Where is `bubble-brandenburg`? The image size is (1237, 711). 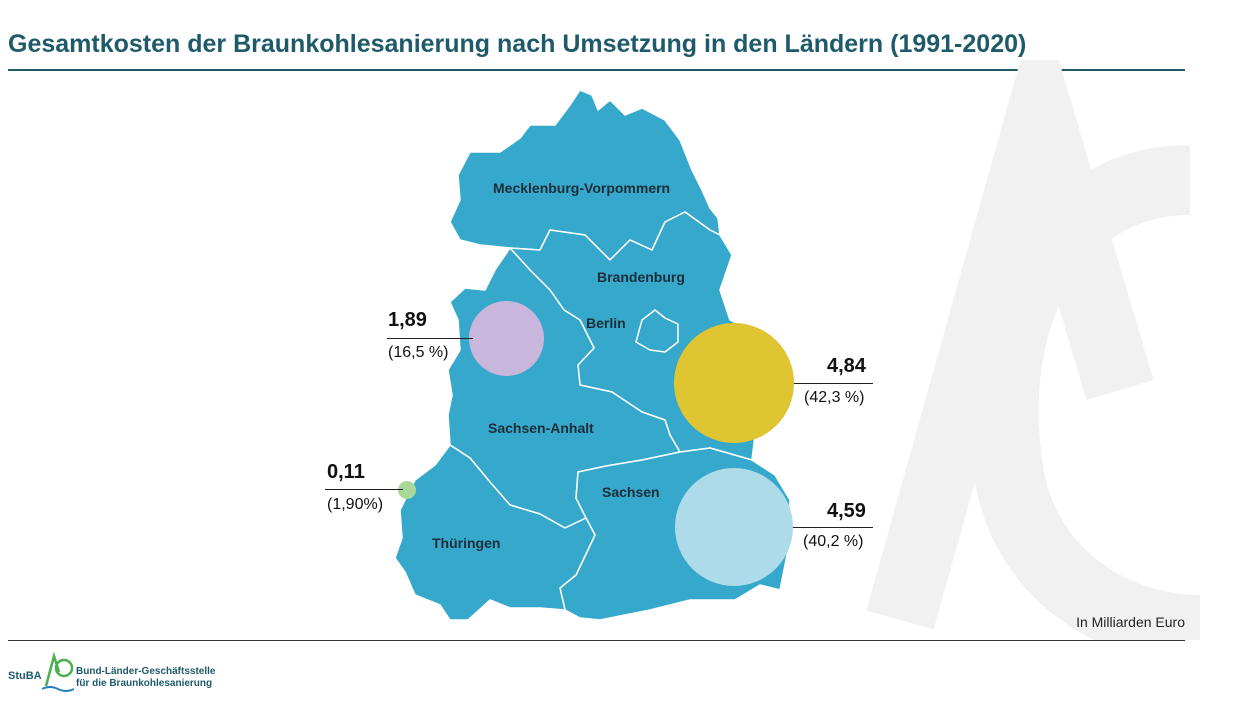 bubble-brandenburg is located at coordinates (734, 383).